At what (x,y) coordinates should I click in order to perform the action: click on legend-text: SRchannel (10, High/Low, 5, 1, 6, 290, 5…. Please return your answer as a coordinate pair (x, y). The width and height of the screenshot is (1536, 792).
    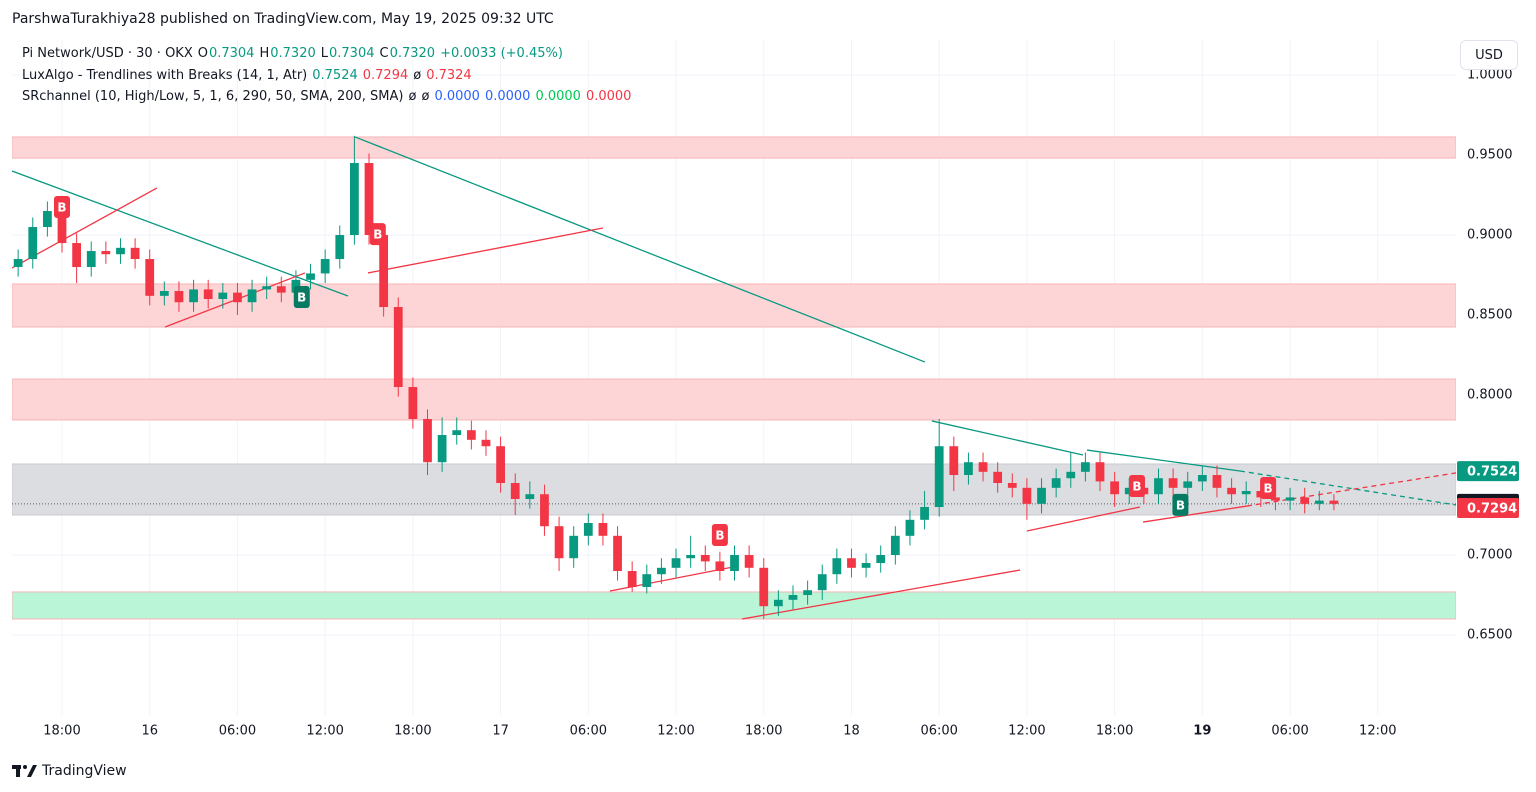
    Looking at the image, I should click on (213, 96).